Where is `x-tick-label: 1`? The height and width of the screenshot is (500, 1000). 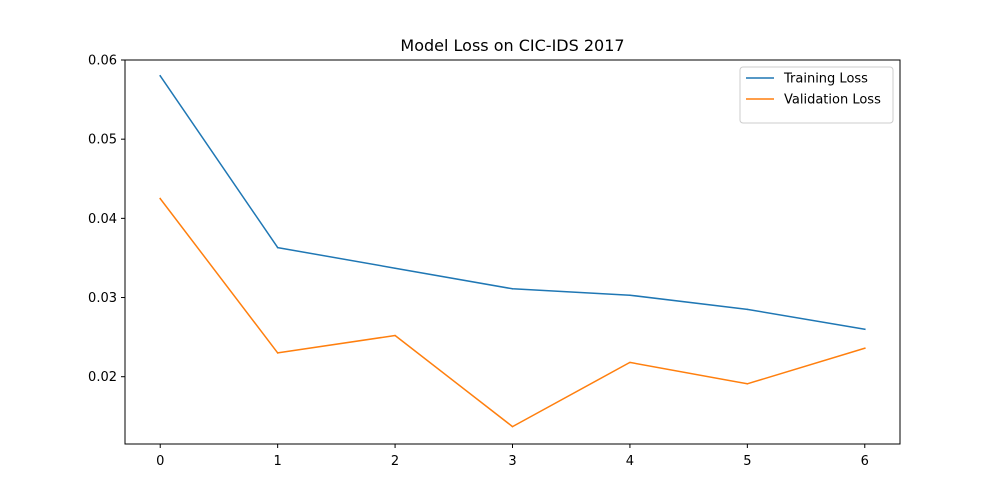
x-tick-label: 1 is located at coordinates (278, 461).